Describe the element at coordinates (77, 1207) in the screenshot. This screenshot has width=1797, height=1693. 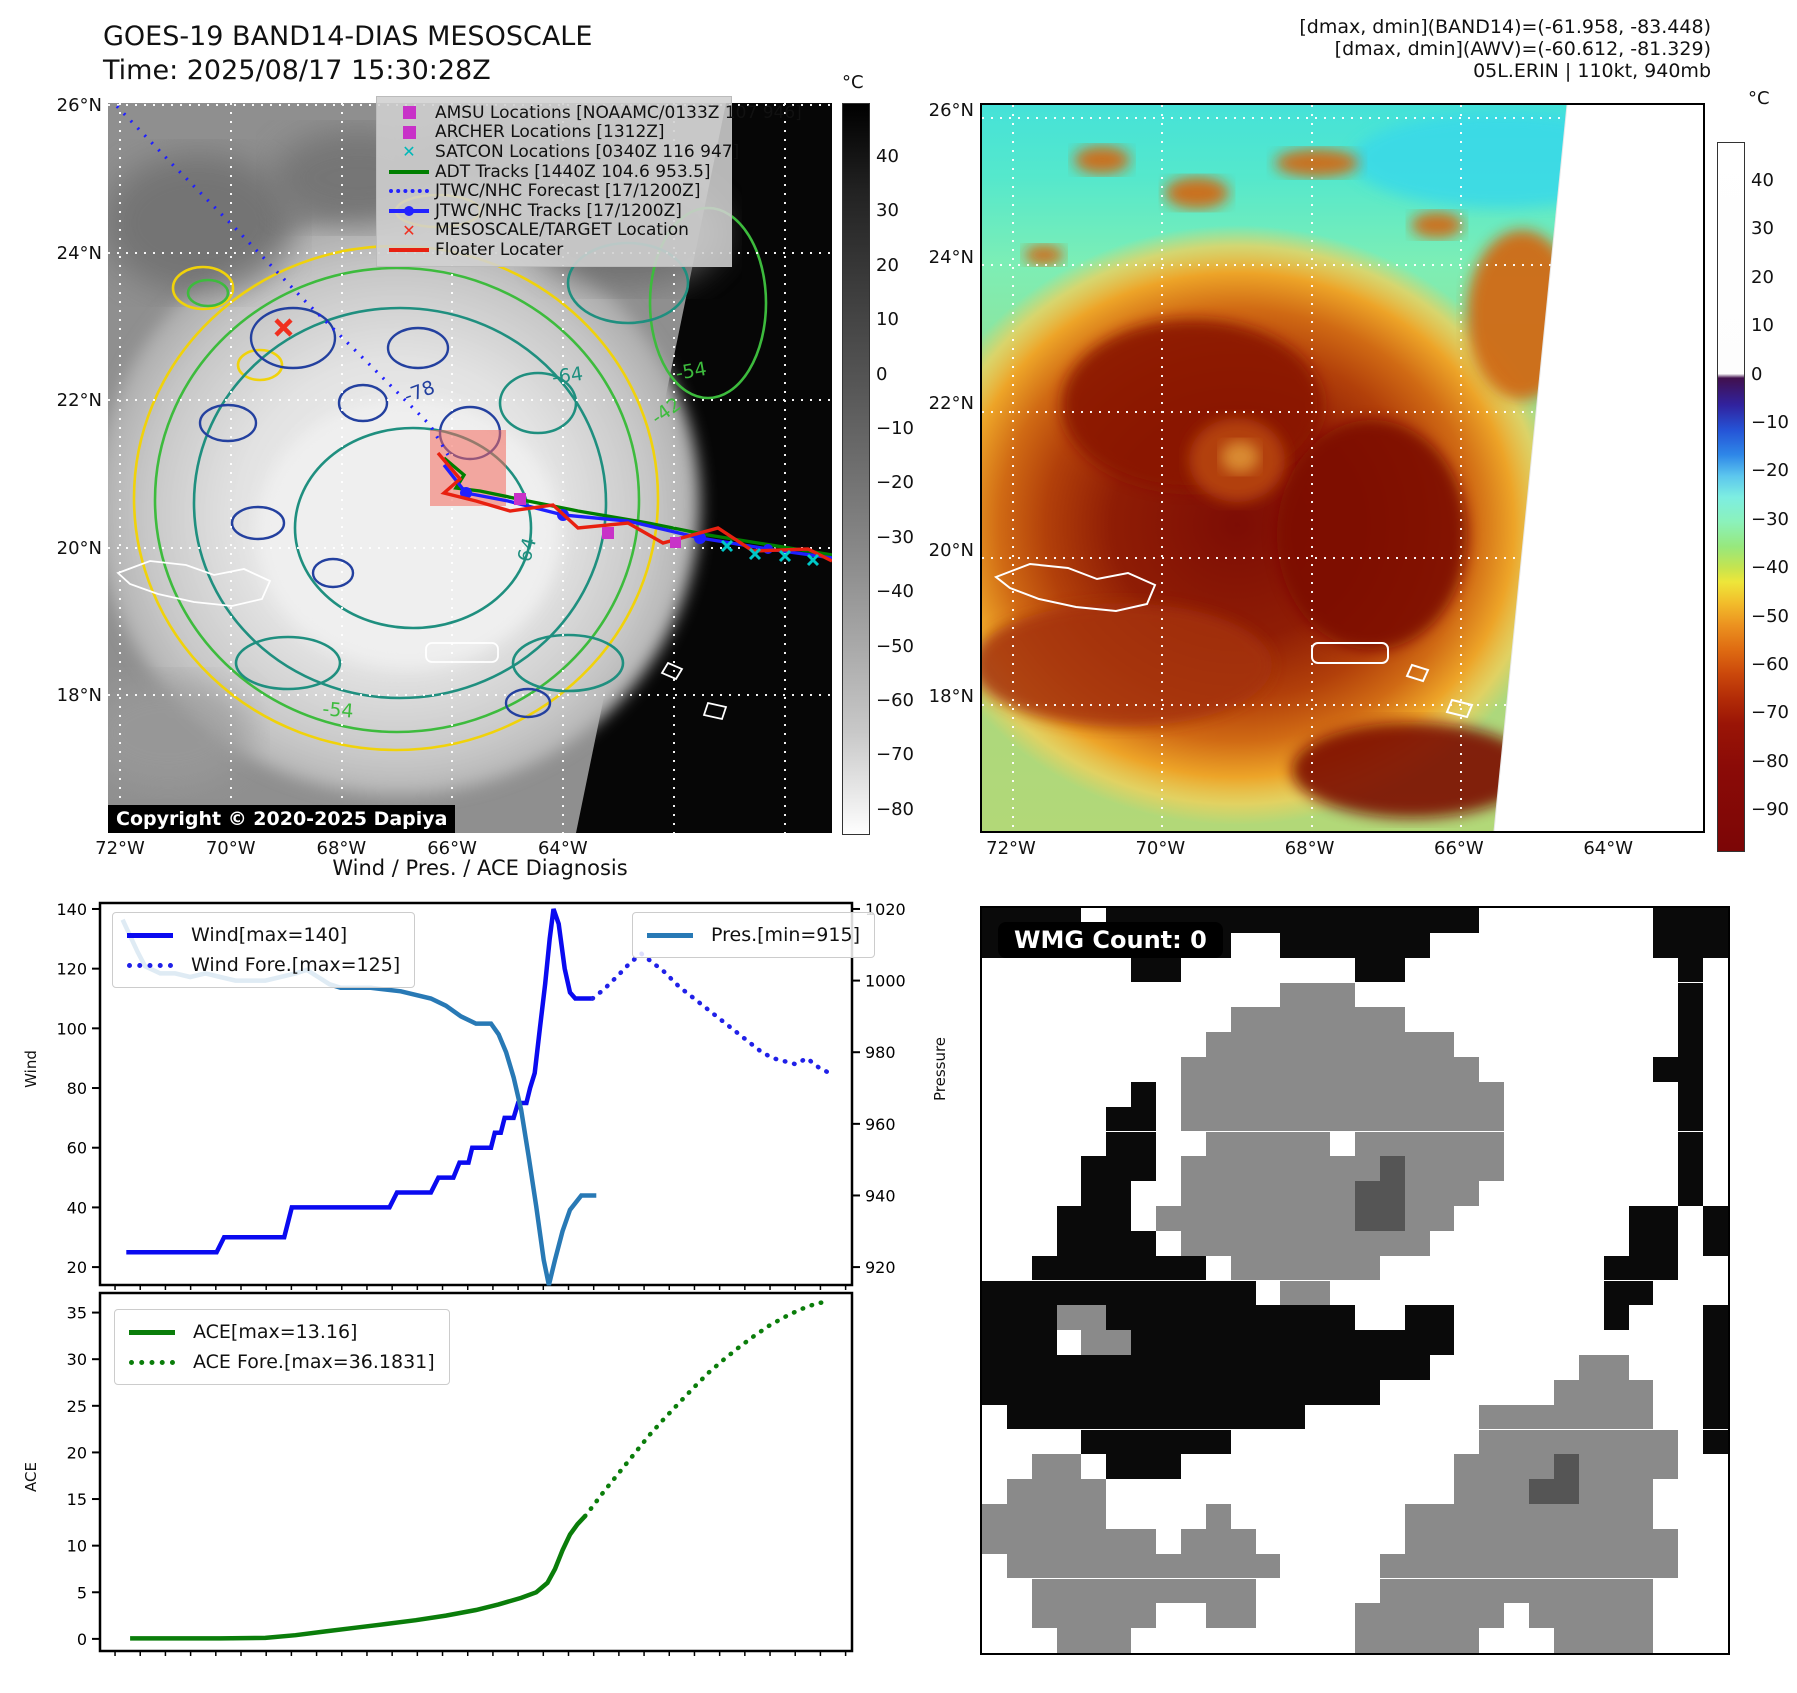
I see `y-tick-label: 40` at that location.